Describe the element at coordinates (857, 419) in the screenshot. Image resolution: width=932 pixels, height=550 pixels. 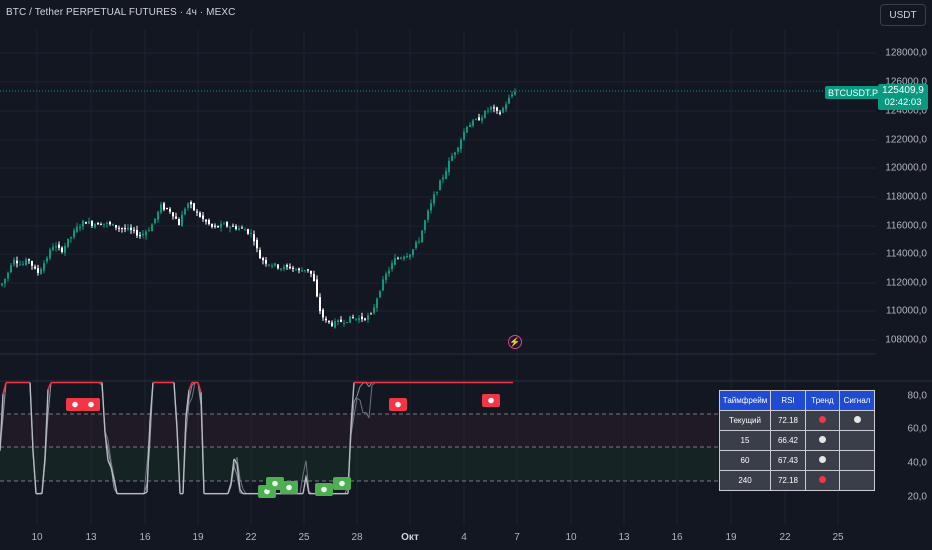
I see `white-dot-icon` at that location.